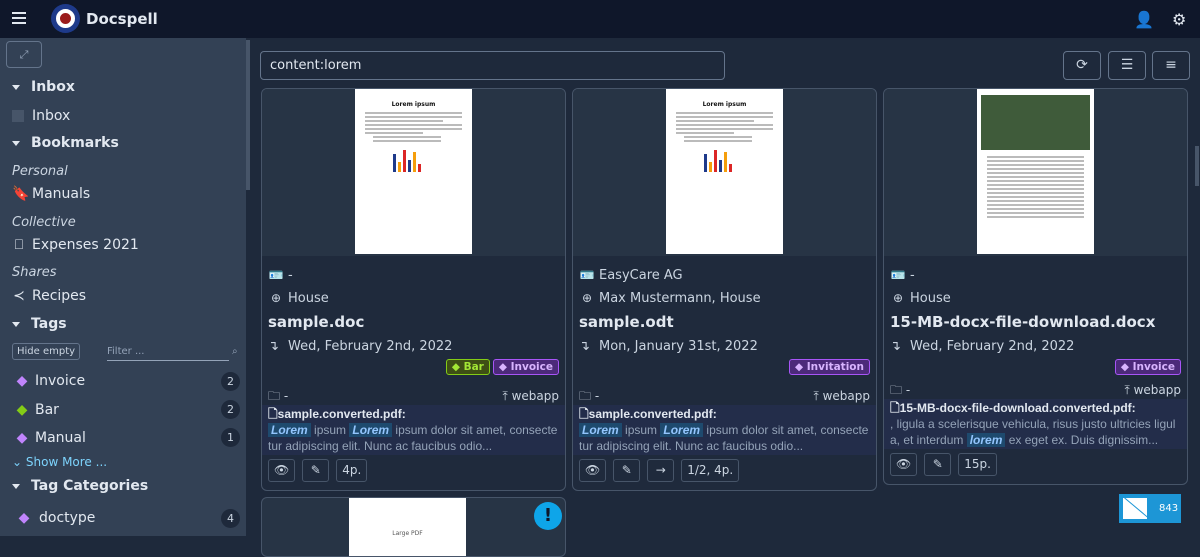  Describe the element at coordinates (168, 352) in the screenshot. I see `tag-filter-input` at that location.